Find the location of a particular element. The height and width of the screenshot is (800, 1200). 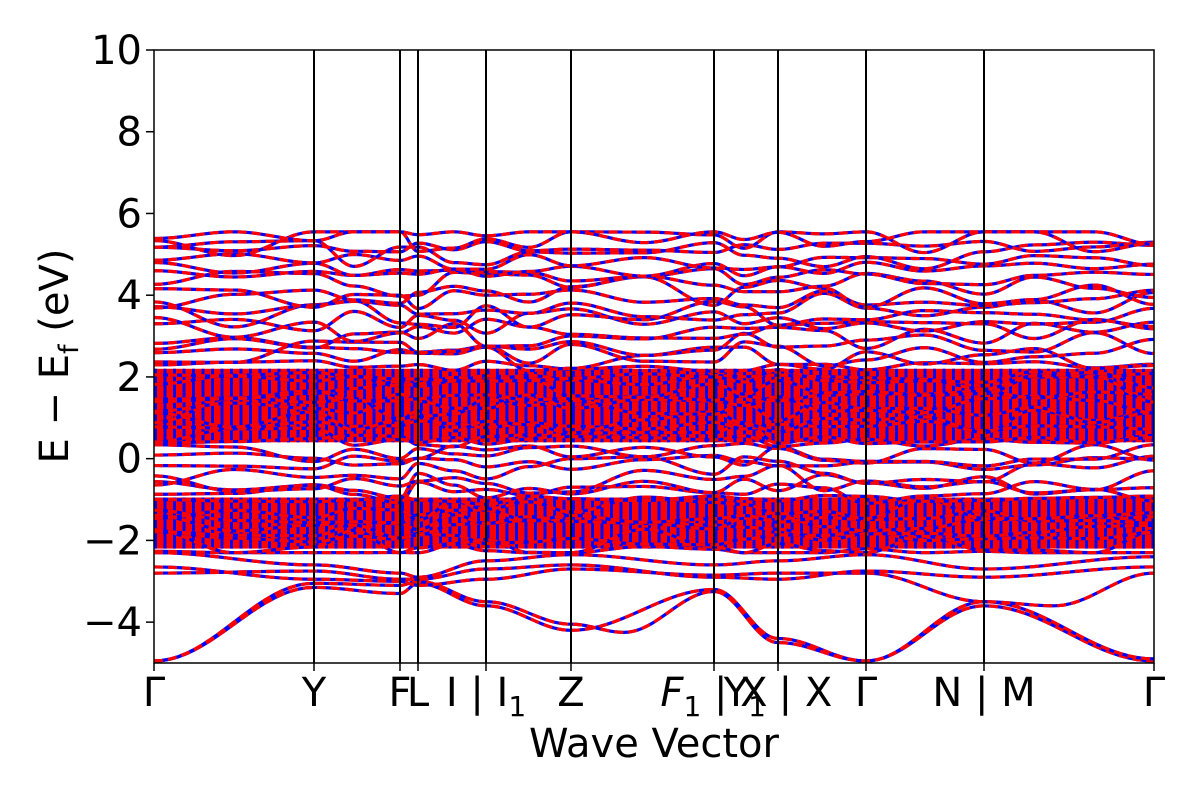

band-2-spin-down is located at coordinates (654, 538).